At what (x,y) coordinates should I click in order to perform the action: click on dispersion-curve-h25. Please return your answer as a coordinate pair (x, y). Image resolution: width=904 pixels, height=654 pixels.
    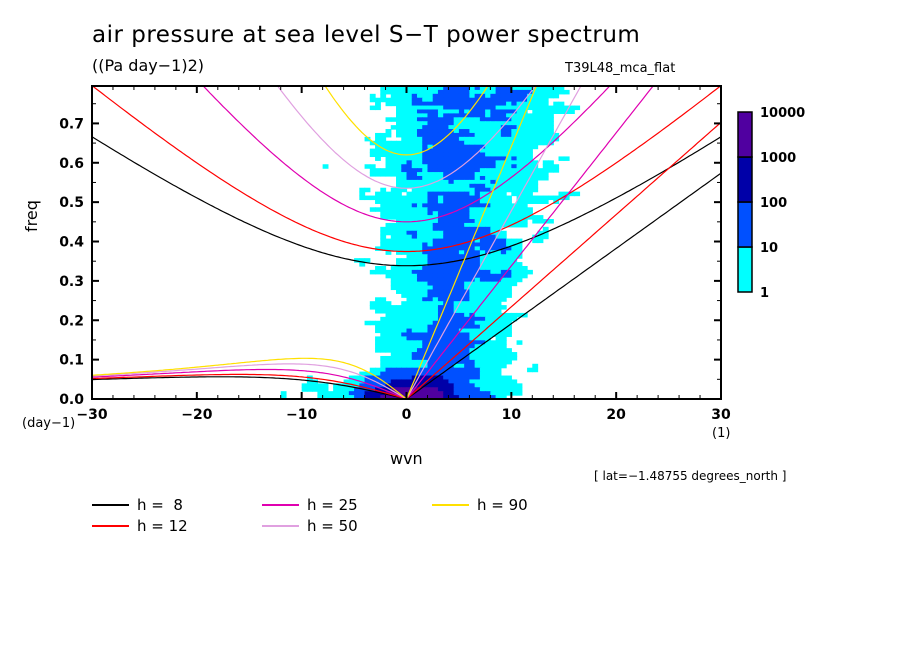
    Looking at the image, I should click on (530, 242).